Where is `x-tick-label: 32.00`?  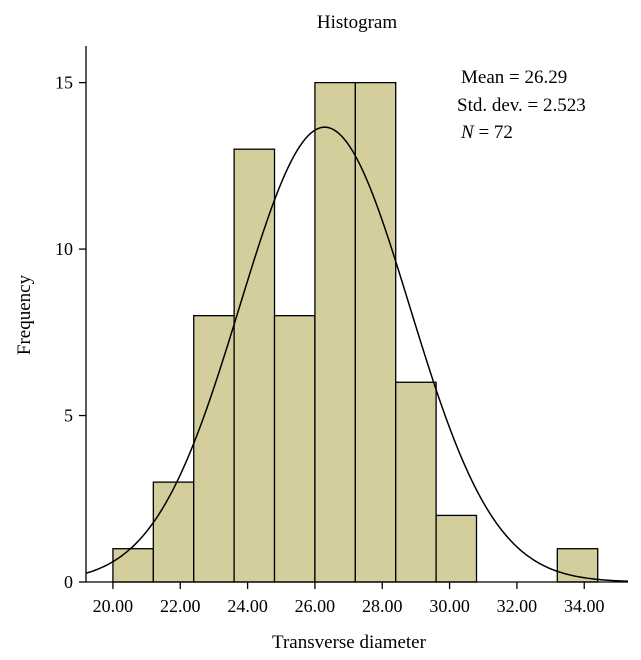 x-tick-label: 32.00 is located at coordinates (517, 606).